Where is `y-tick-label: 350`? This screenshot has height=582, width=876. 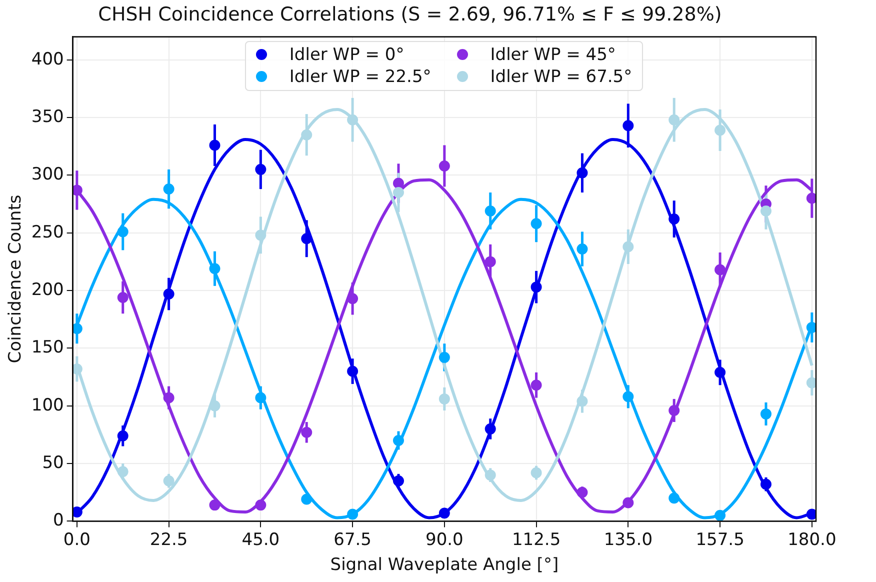 y-tick-label: 350 is located at coordinates (47, 116).